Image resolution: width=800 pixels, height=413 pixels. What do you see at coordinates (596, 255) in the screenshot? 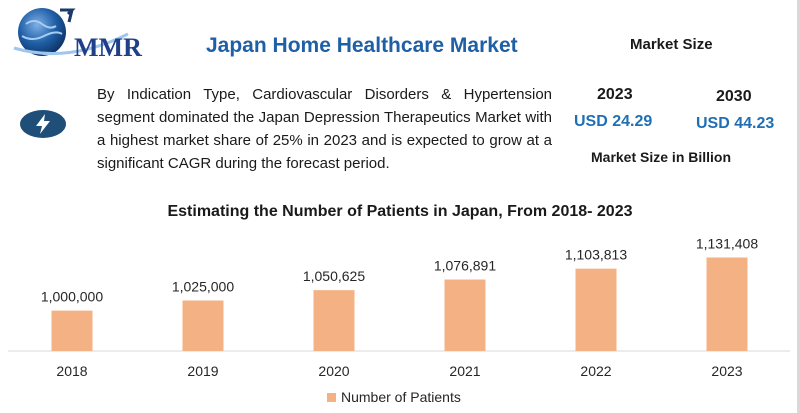
I see `data-label-2022: 1,103,813` at bounding box center [596, 255].